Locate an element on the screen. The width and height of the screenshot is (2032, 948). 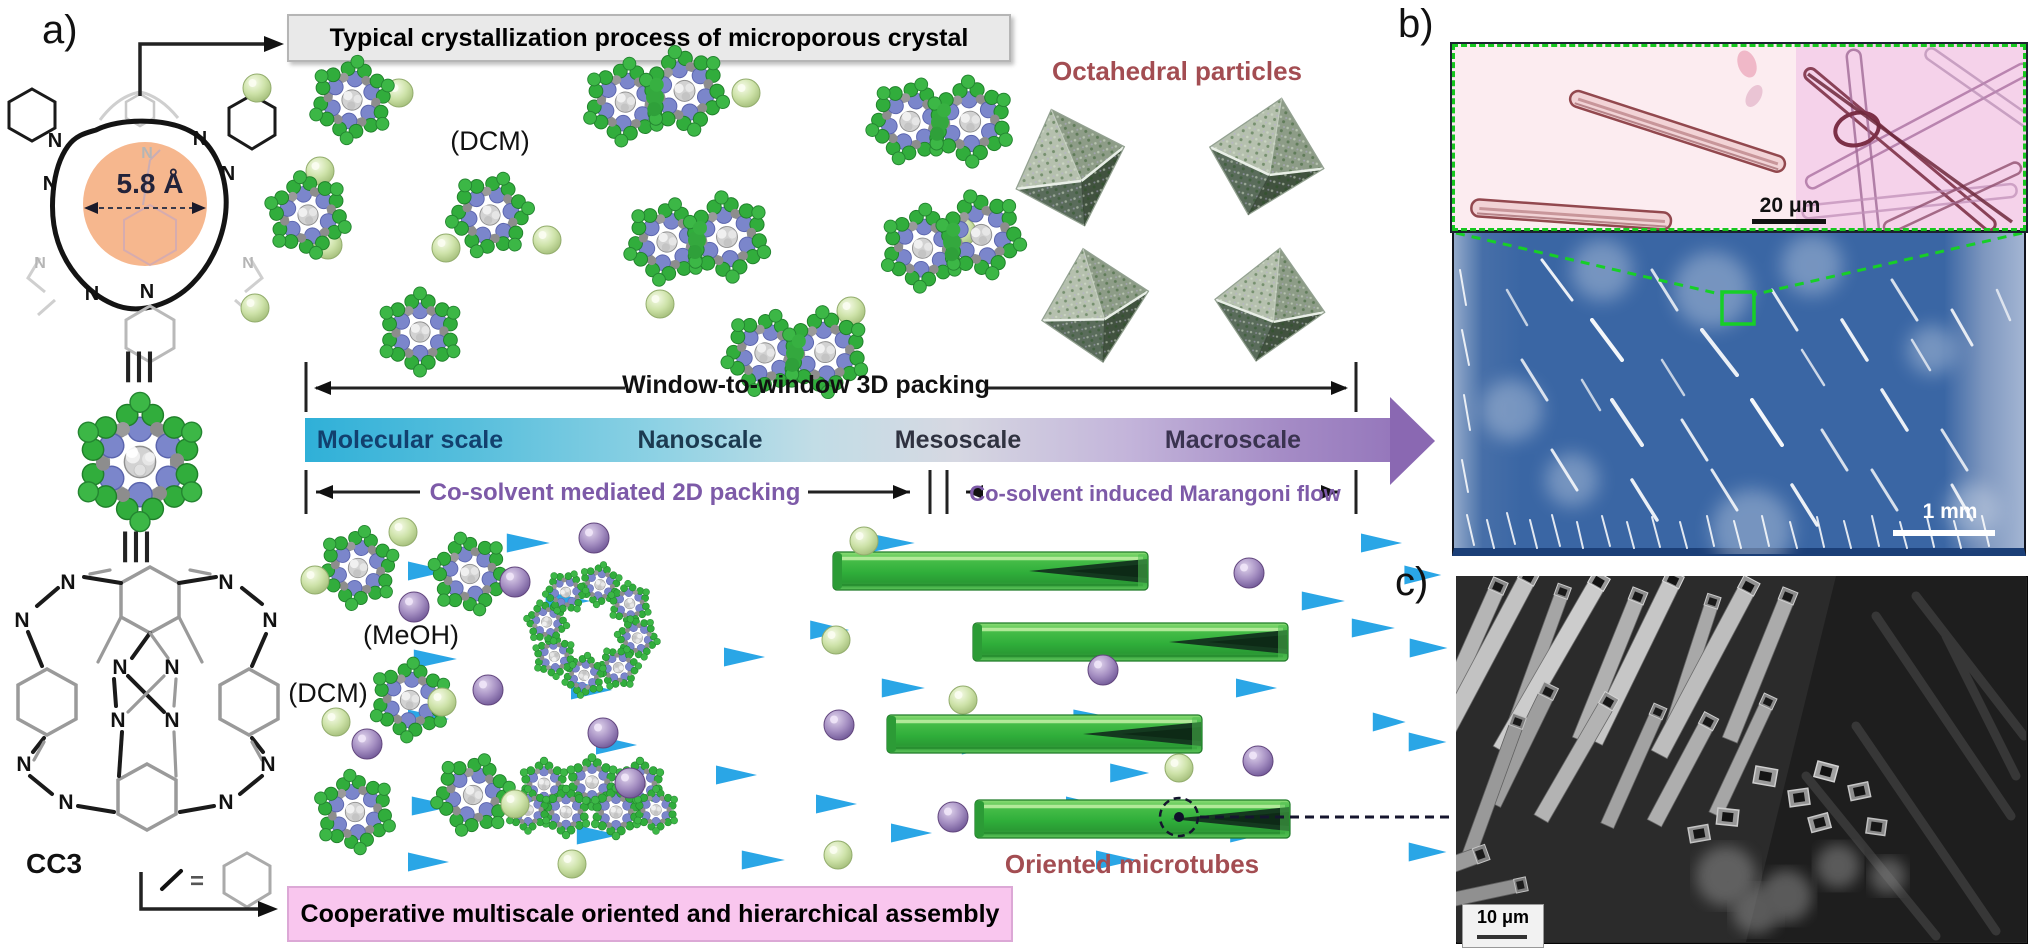
optical-micrograph-graphics is located at coordinates (1748, 139).